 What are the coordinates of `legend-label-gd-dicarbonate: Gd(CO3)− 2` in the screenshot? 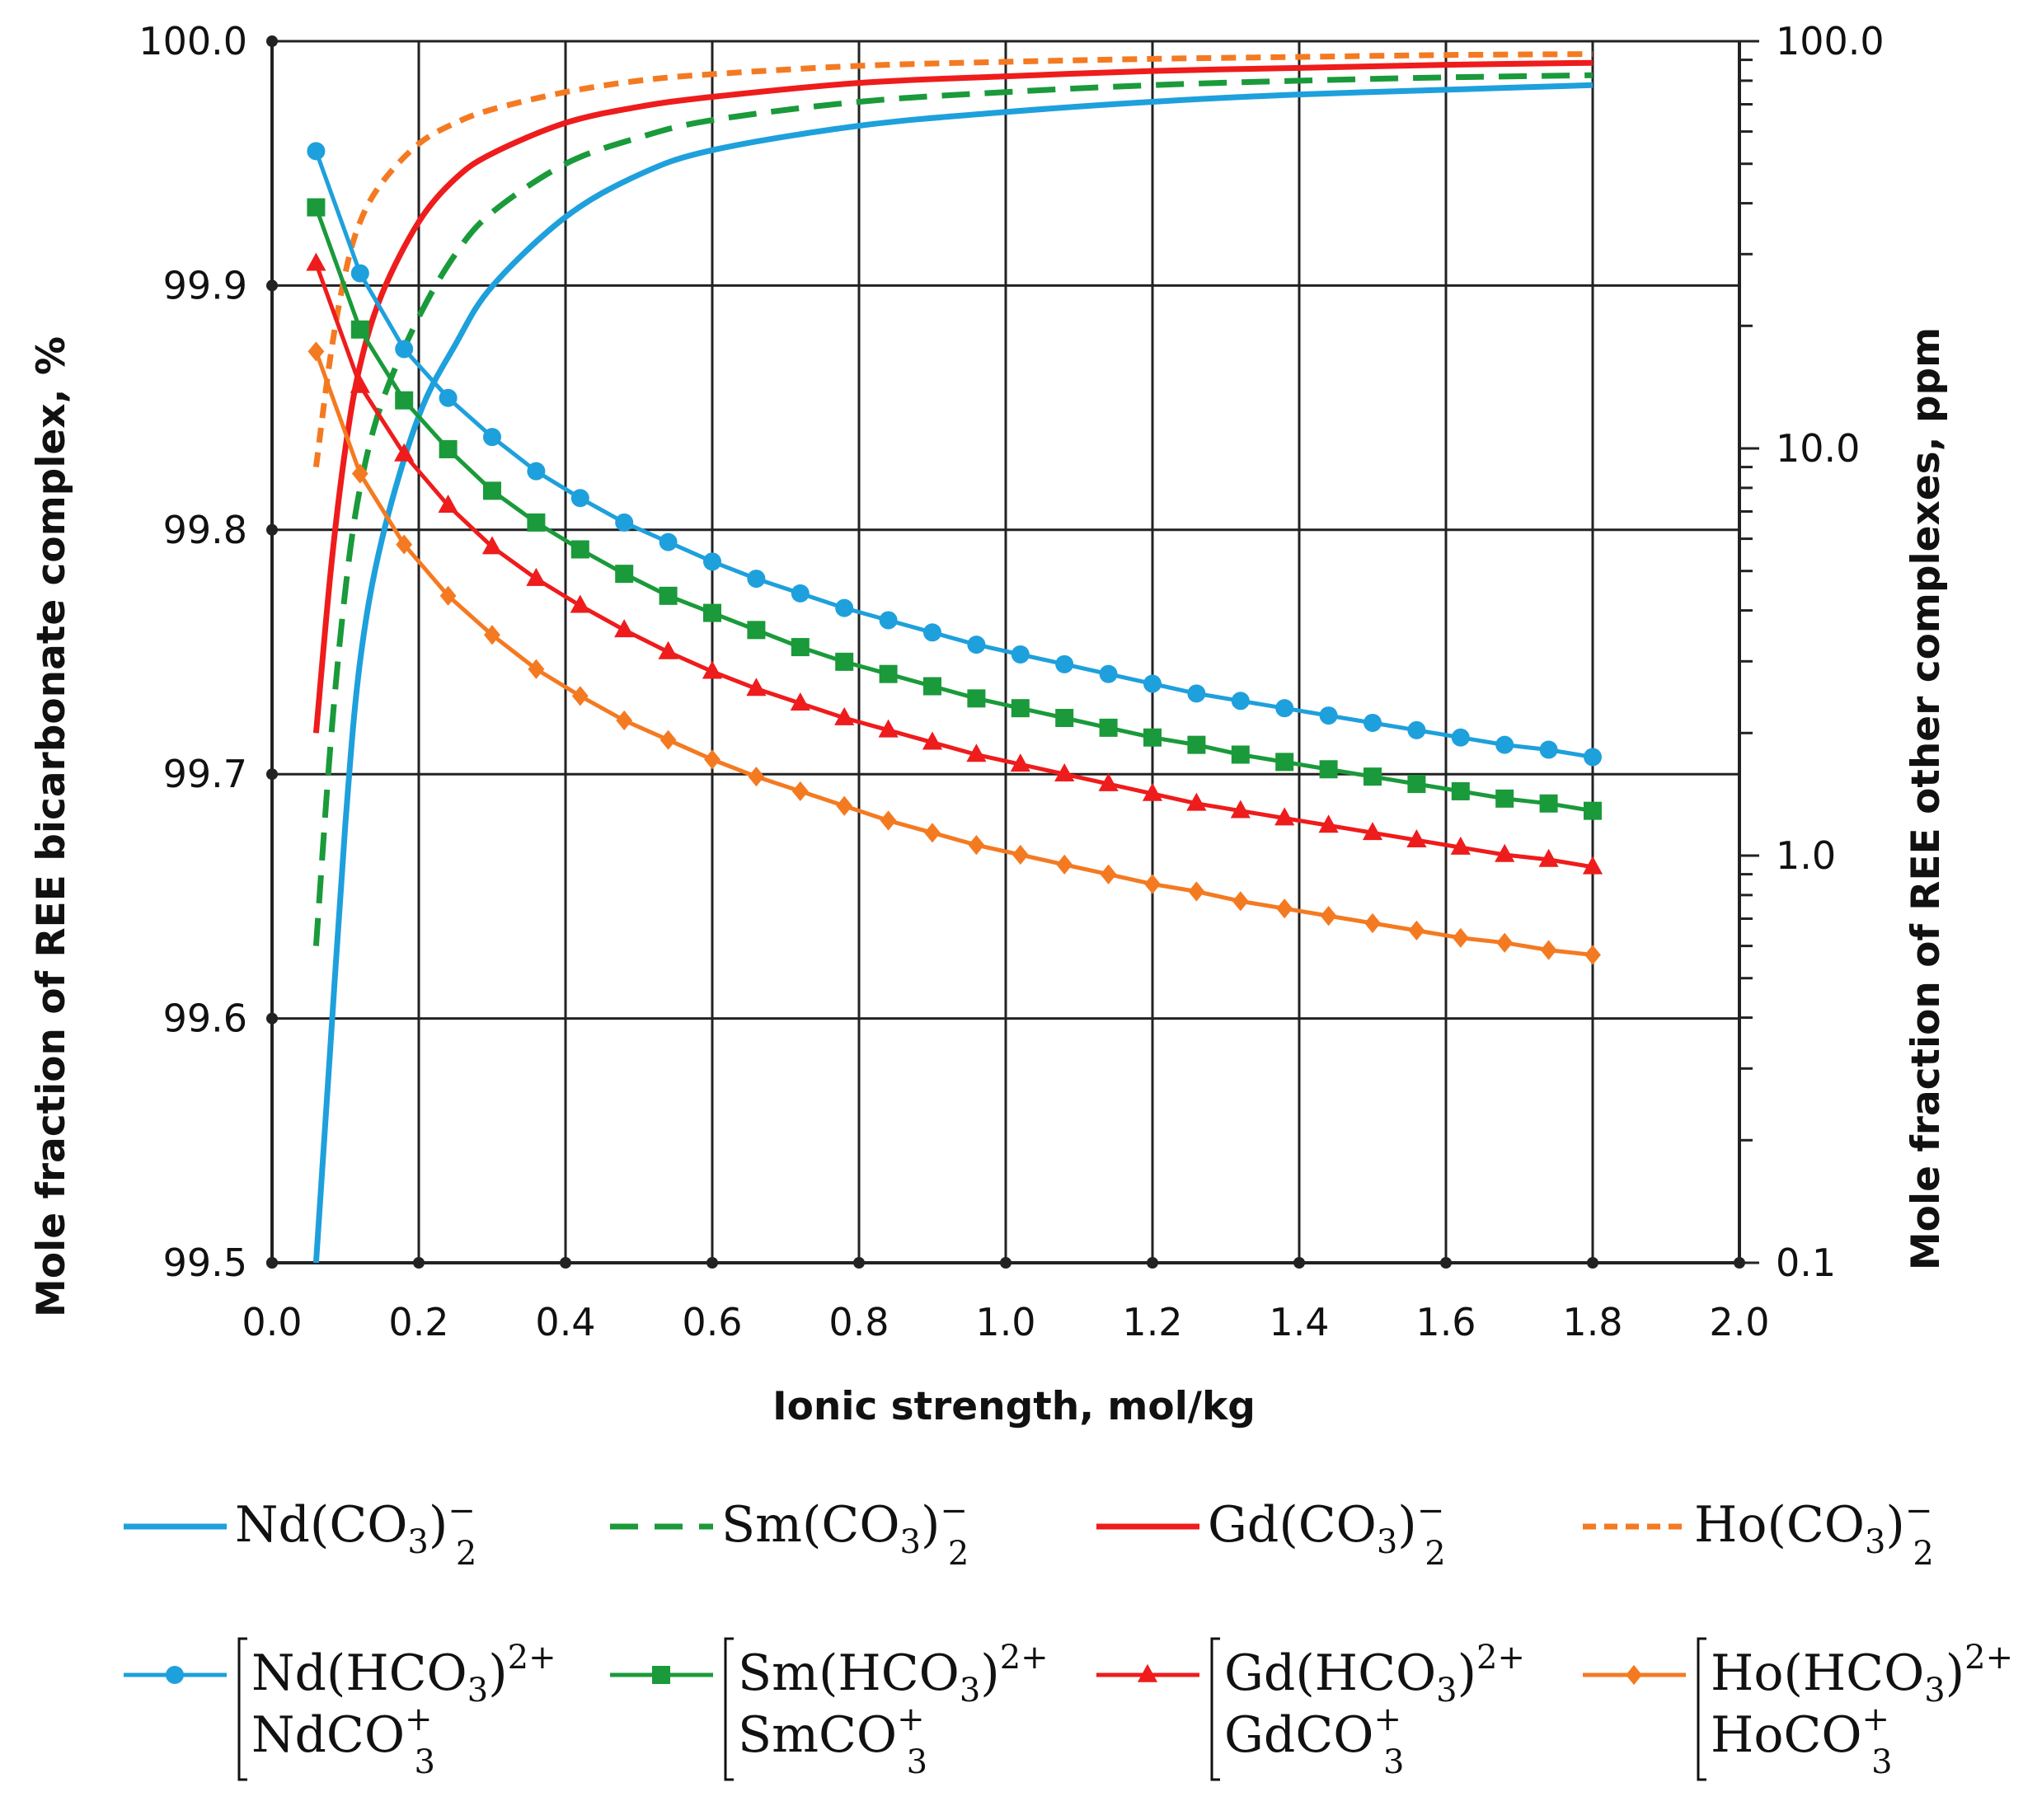 It's located at (1327, 1532).